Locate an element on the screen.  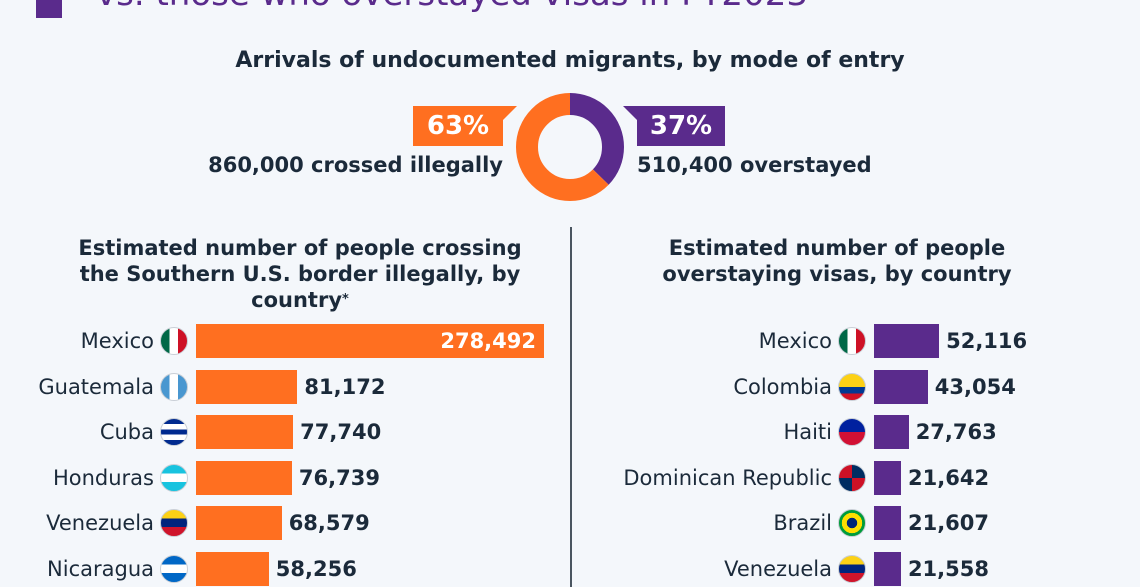
crossed-bar-row: Venezuela 68,579 is located at coordinates (570, 523).